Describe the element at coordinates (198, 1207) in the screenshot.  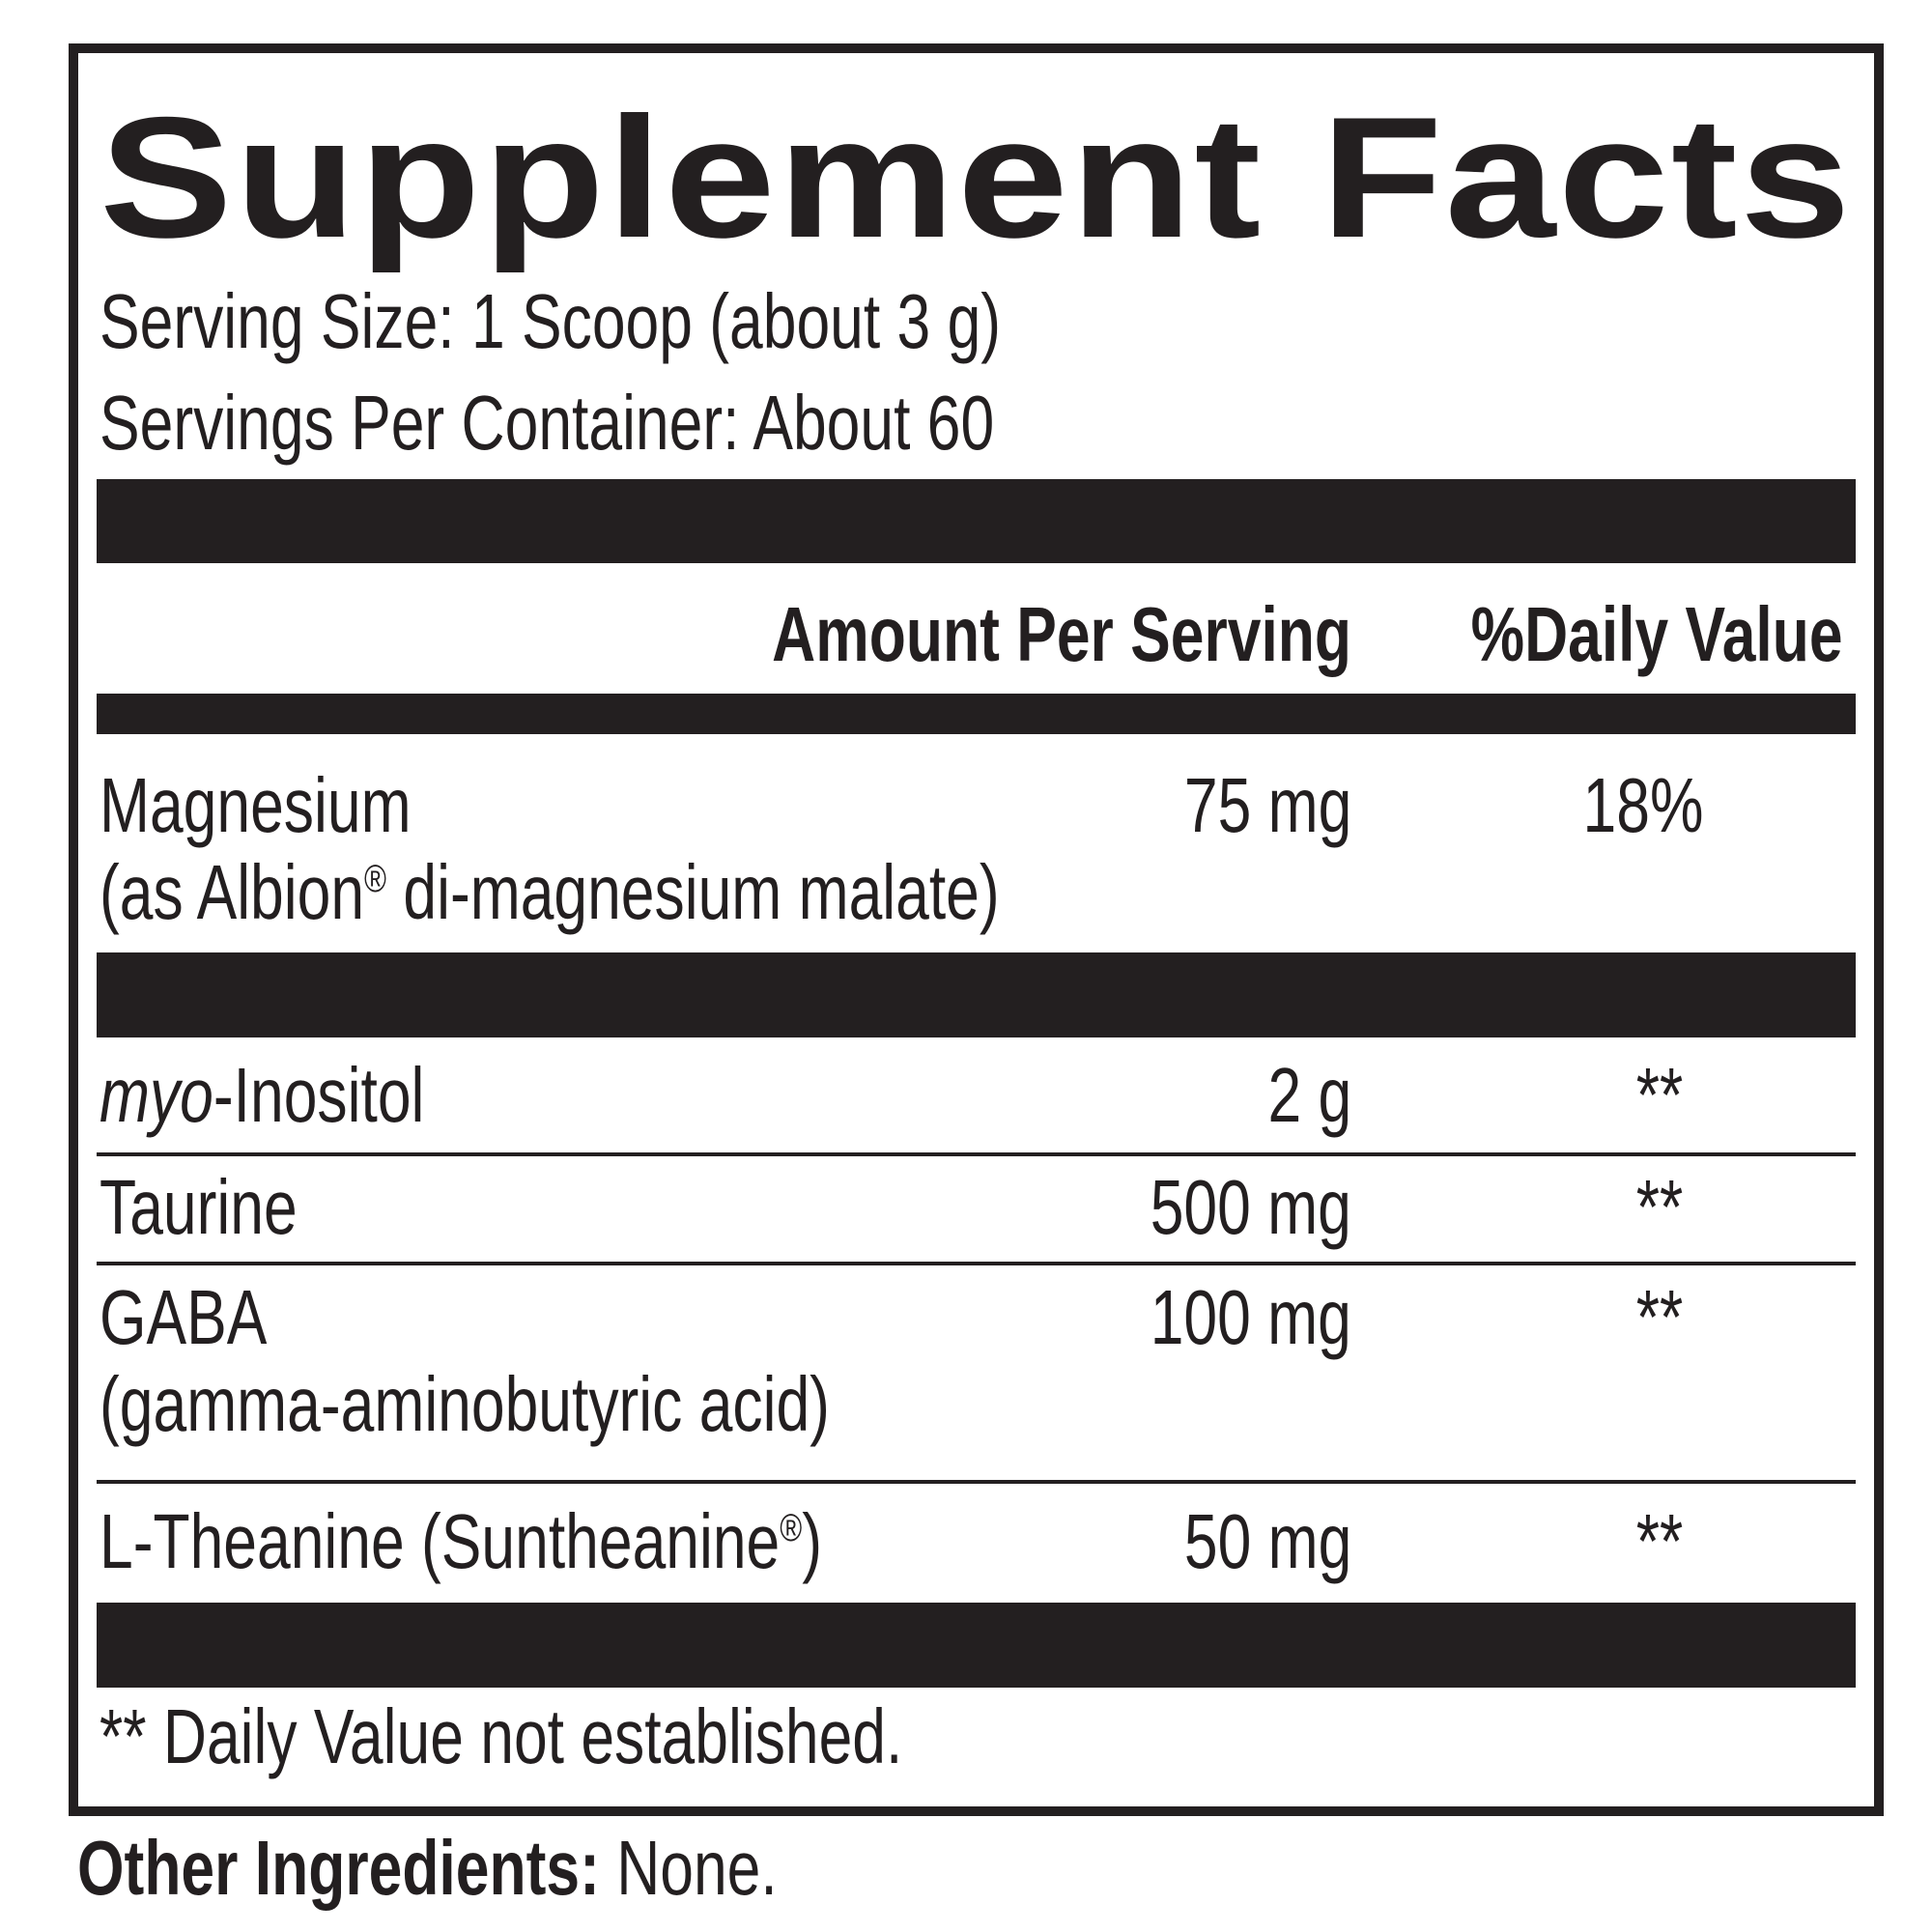
I see `nutrient-name: Taurine` at that location.